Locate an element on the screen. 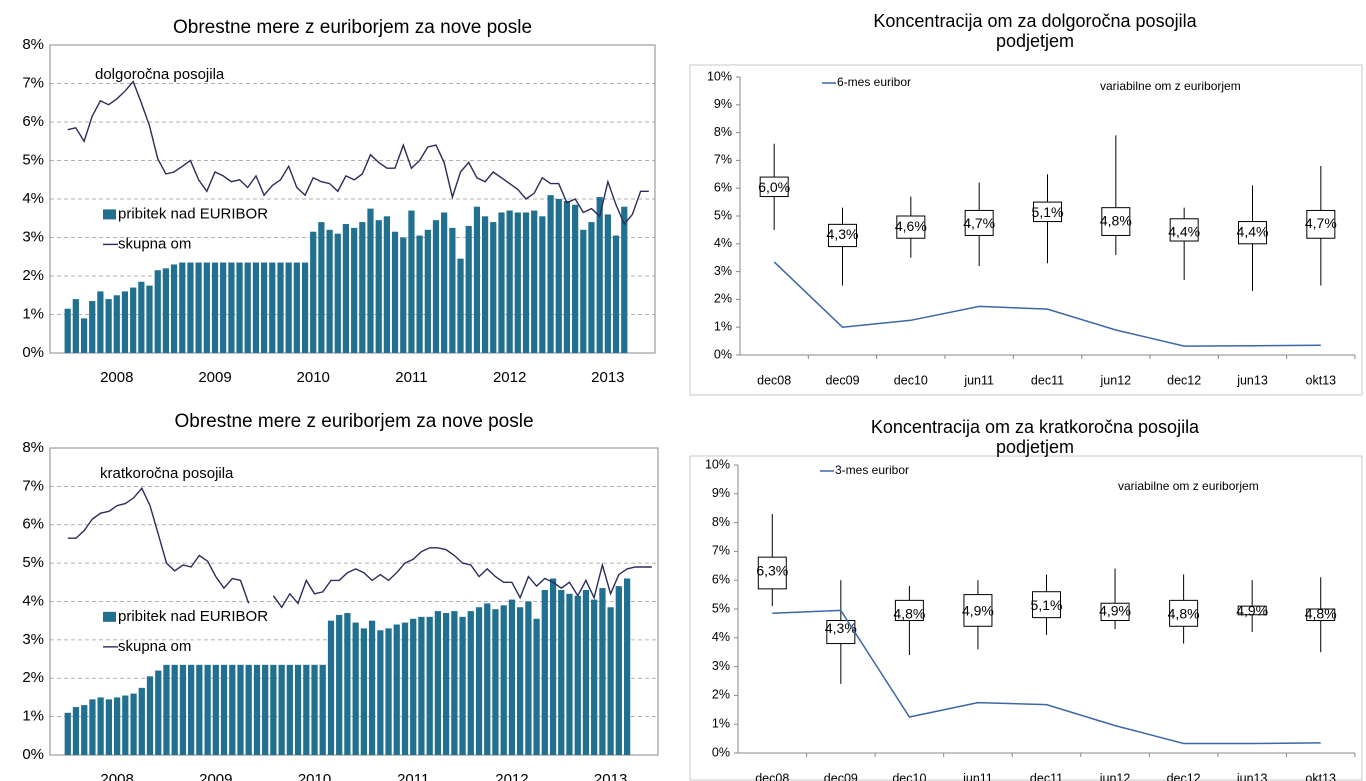 This screenshot has height=781, width=1366. median-label: 4,7% is located at coordinates (1321, 223).